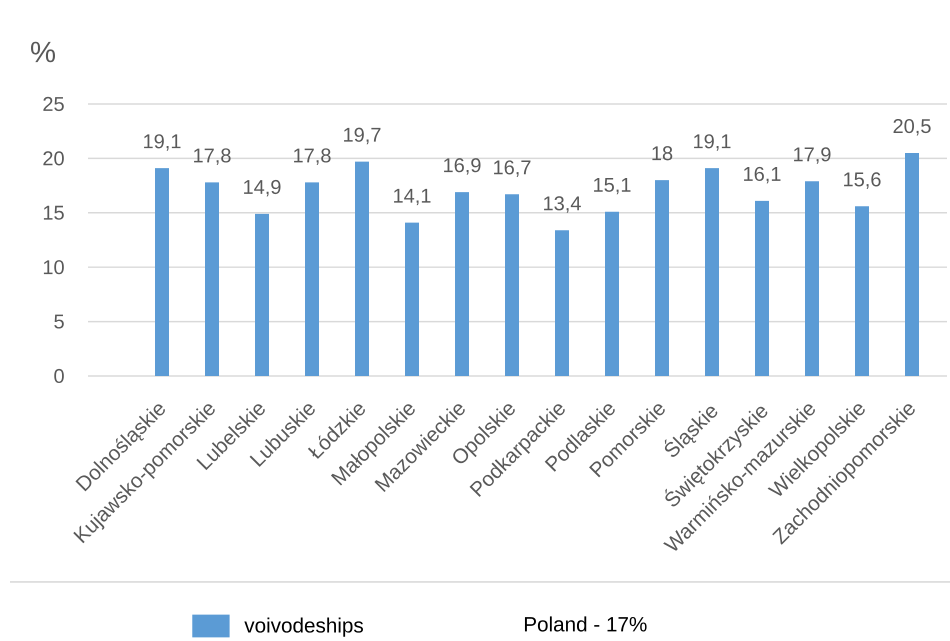  Describe the element at coordinates (462, 166) in the screenshot. I see `data-label: 16,9` at that location.